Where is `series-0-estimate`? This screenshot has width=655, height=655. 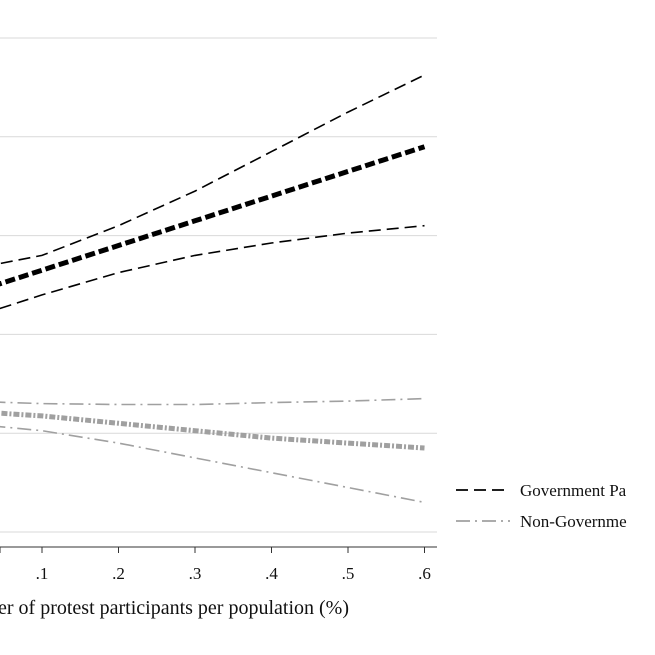 series-0-estimate is located at coordinates (213, 215).